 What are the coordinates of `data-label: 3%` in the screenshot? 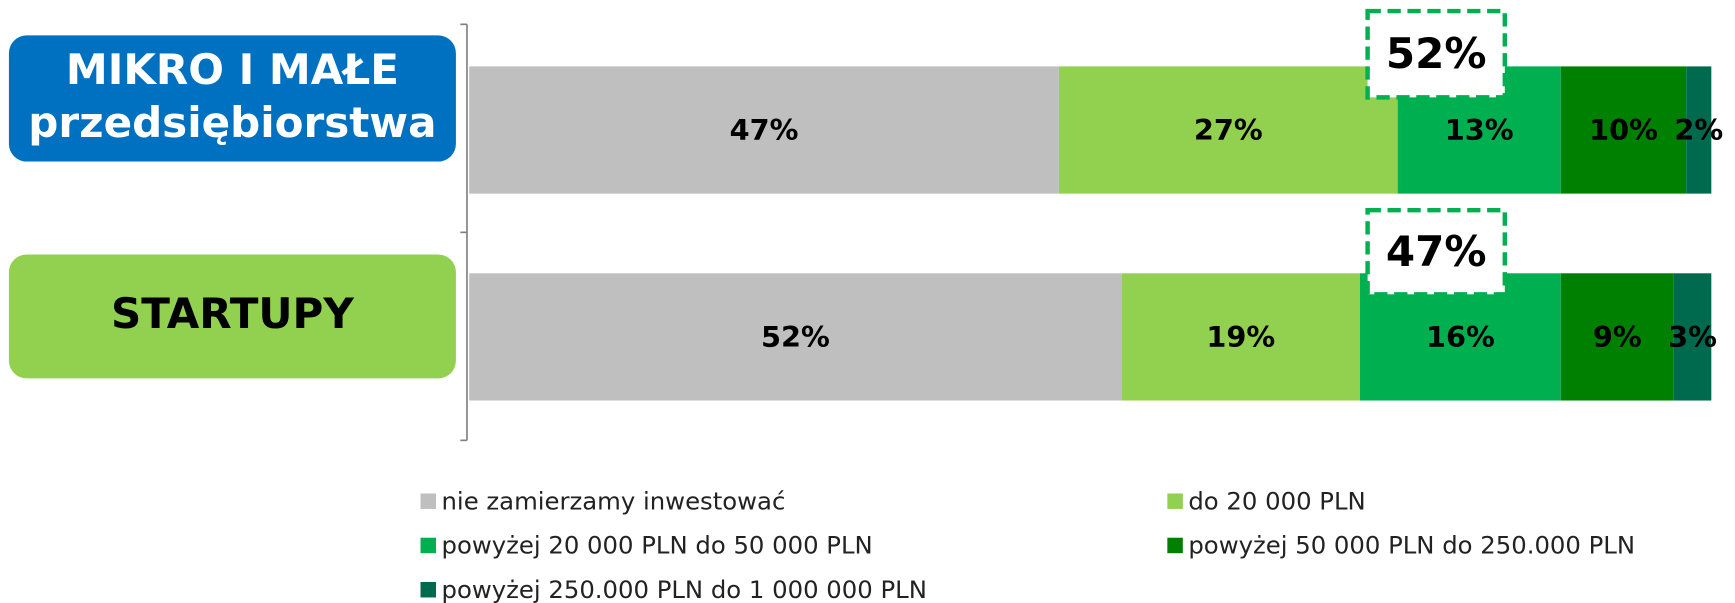 It's located at (1692, 337).